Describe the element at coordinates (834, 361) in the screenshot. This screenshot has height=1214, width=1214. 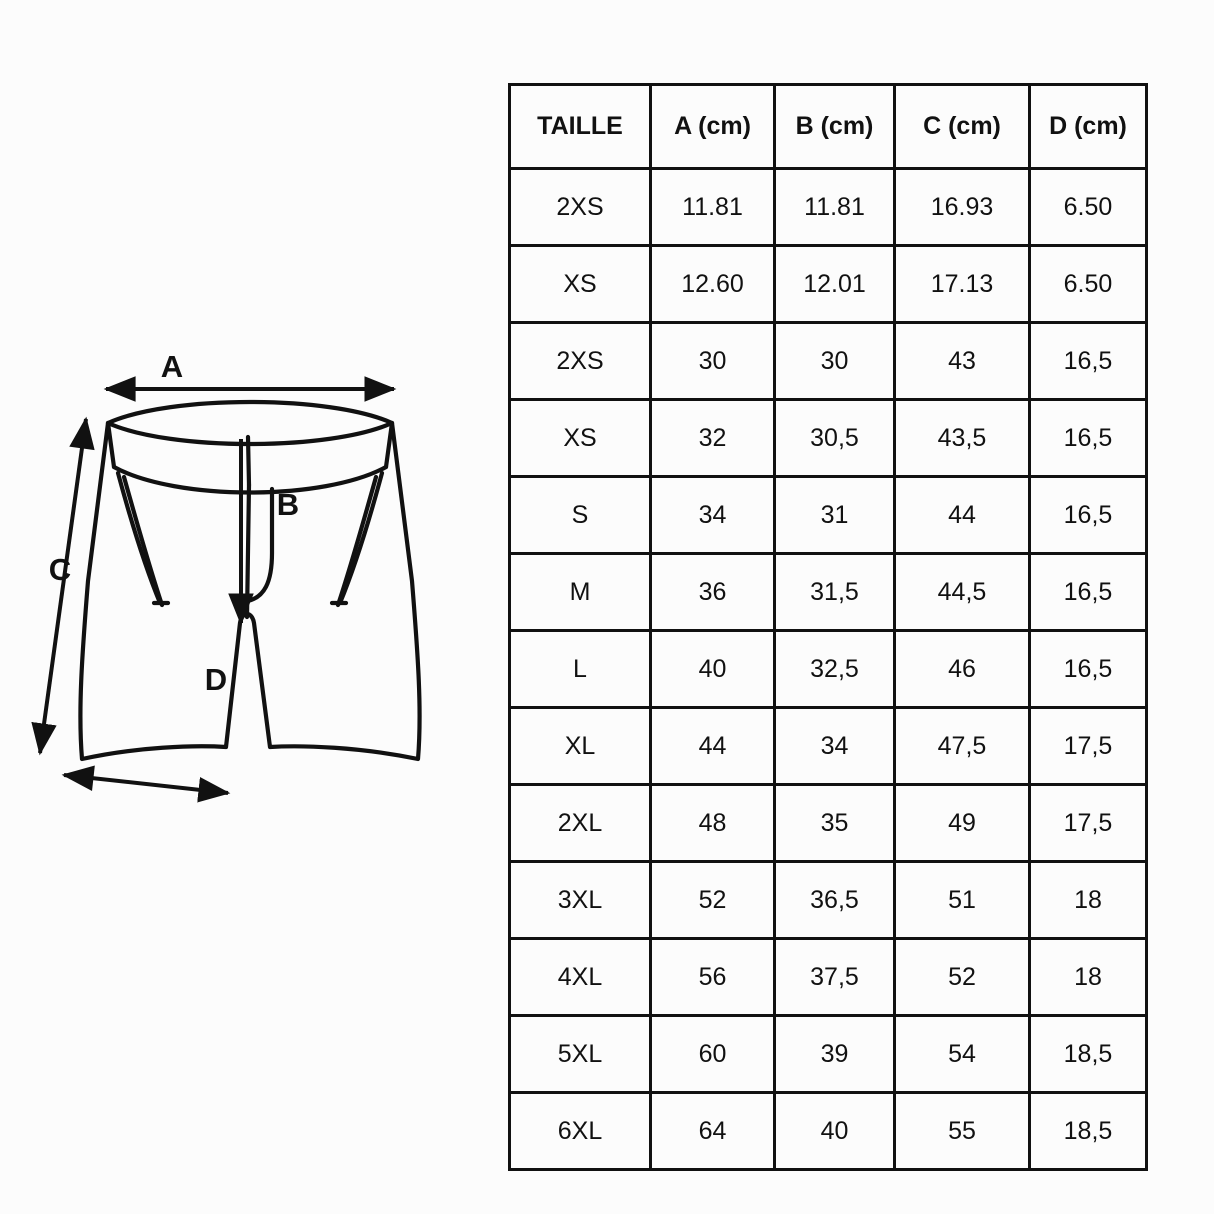
I see `cell-b: 30` at that location.